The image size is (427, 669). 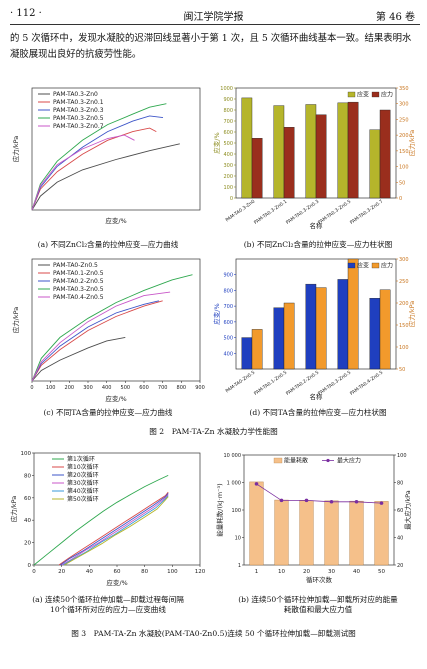 I want to click on y-tick-label: 80, so click(x=27, y=476).